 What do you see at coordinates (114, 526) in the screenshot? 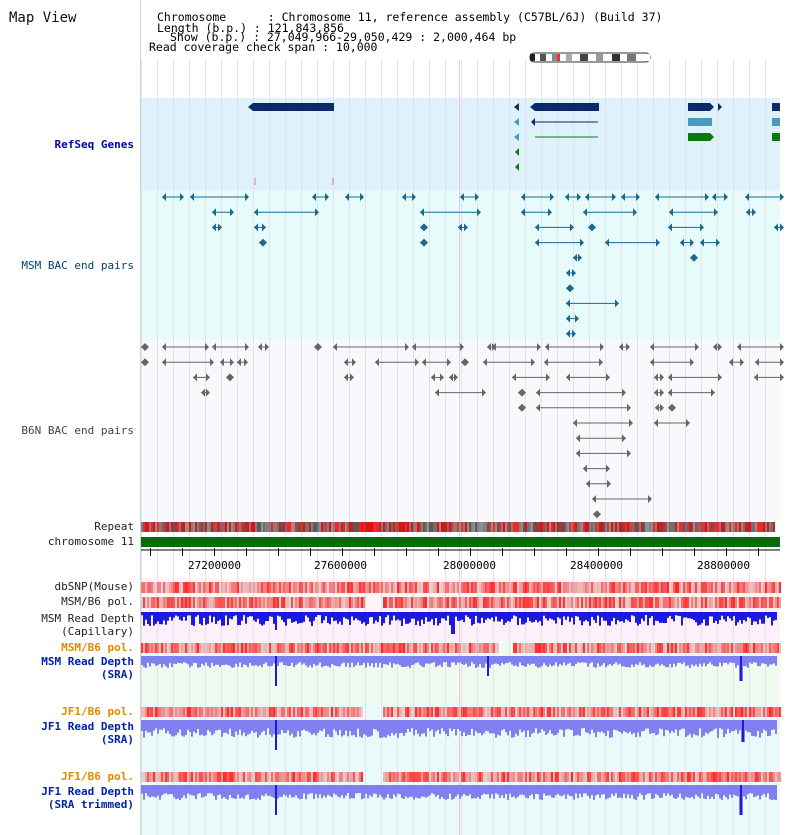
I see `track-label-repeat: Repeat` at bounding box center [114, 526].